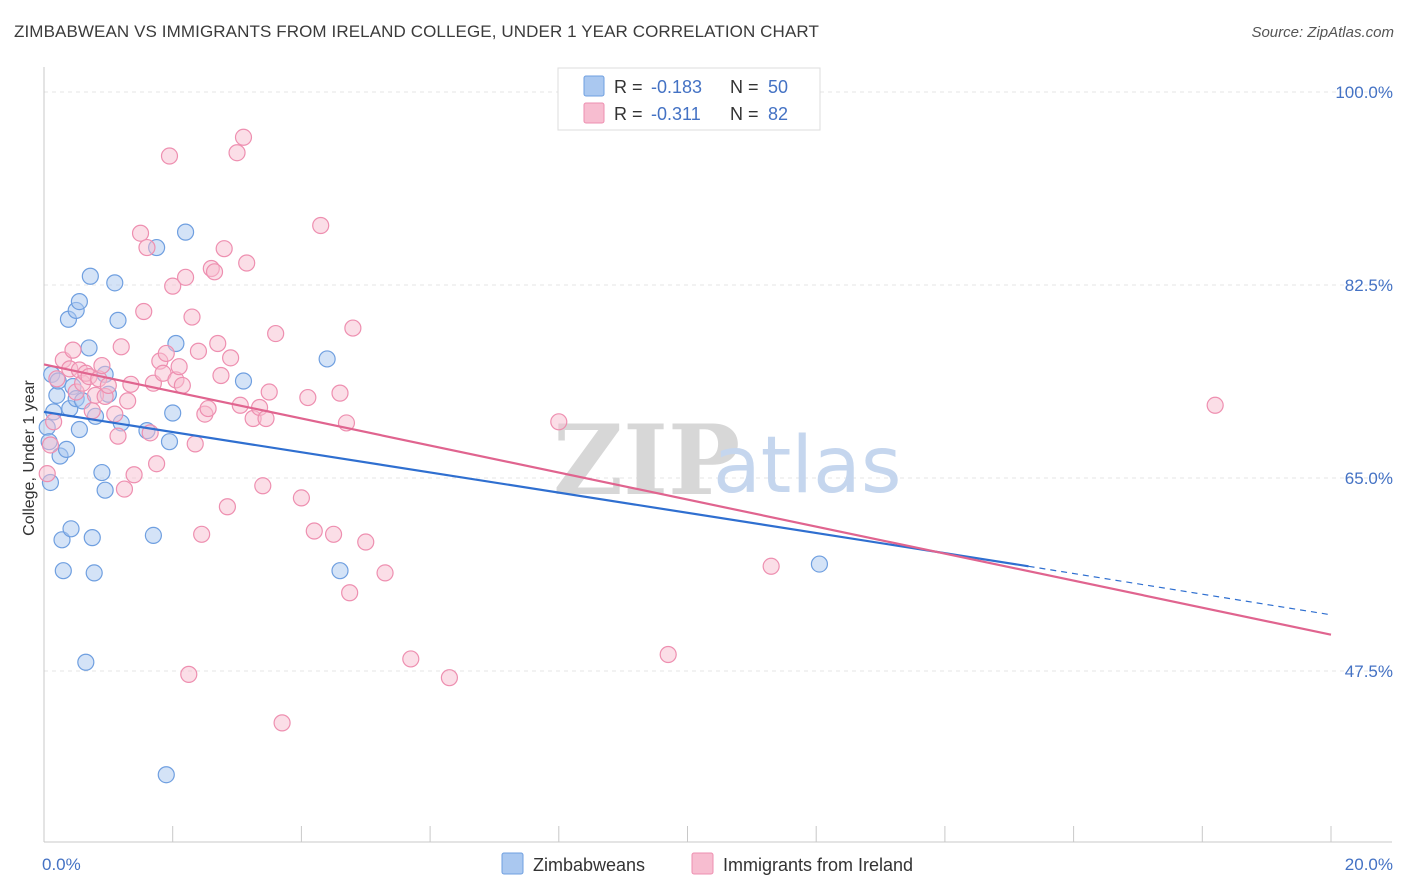  What do you see at coordinates (1369, 671) in the screenshot?
I see `y-tick-label: 47.5%` at bounding box center [1369, 671].